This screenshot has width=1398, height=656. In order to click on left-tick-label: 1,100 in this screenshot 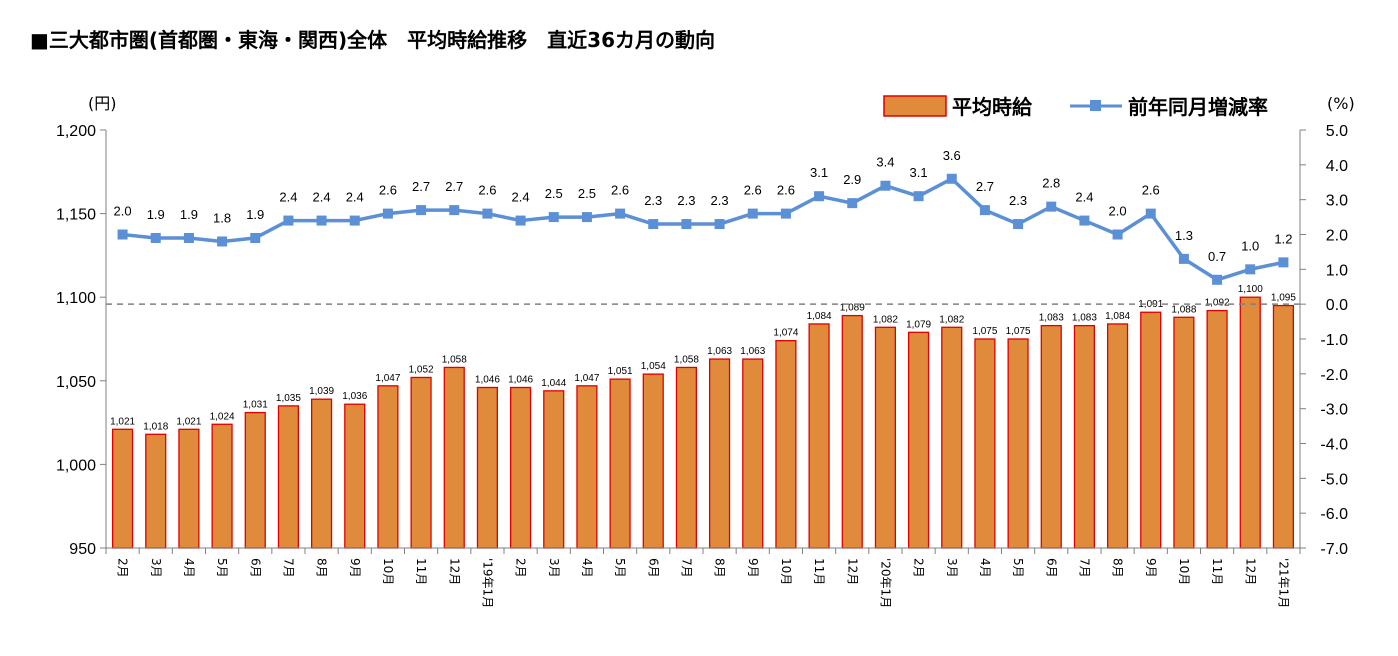, I will do `click(76, 298)`.